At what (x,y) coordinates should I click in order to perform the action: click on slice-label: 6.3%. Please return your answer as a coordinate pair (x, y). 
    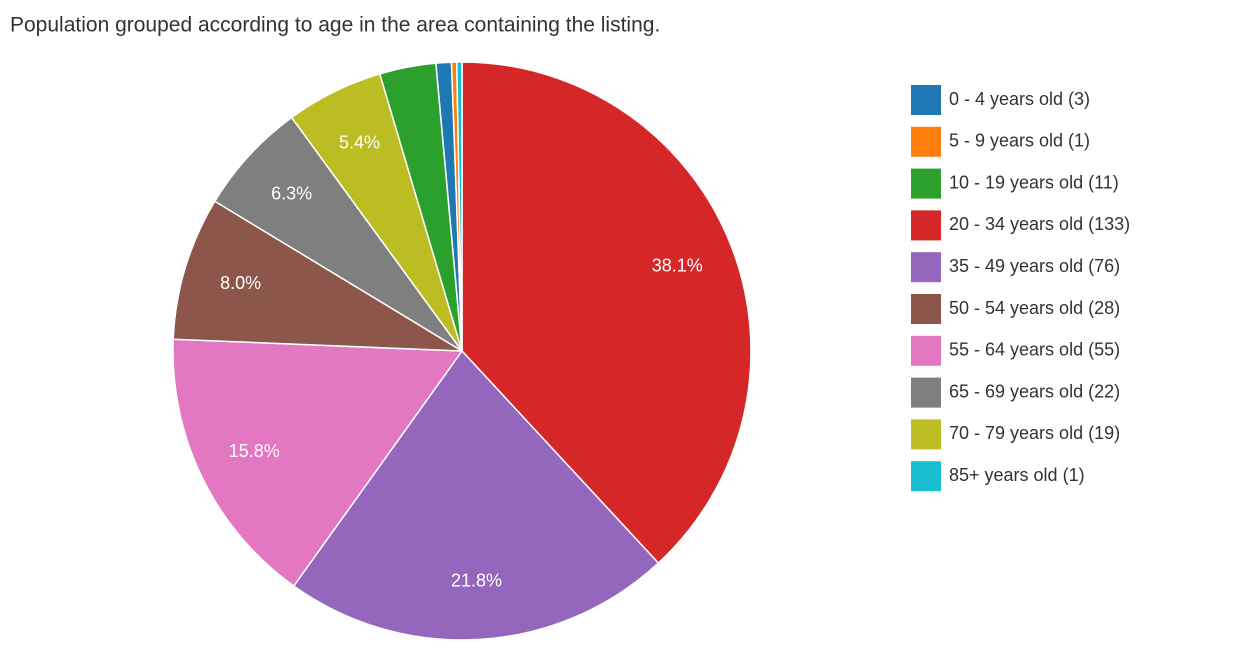
    Looking at the image, I should click on (291, 193).